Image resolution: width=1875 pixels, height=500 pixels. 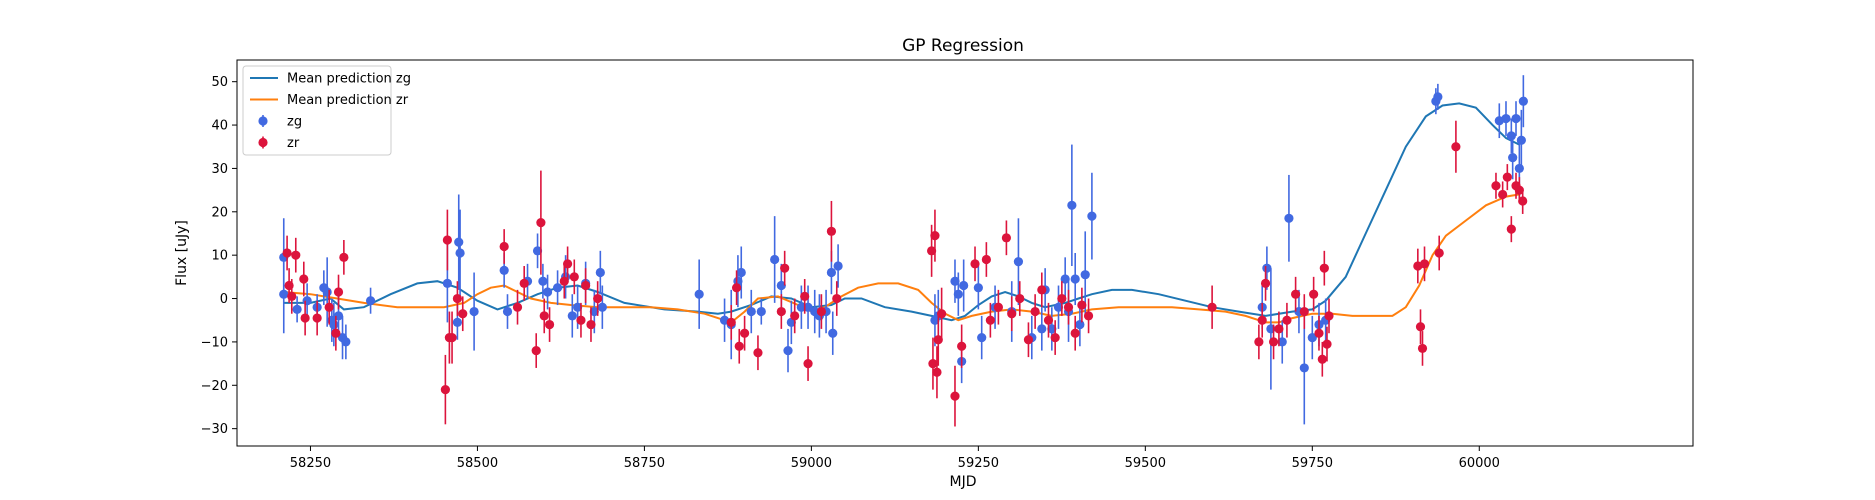 What do you see at coordinates (214, 429) in the screenshot?
I see `y-tick-label: −30` at bounding box center [214, 429].